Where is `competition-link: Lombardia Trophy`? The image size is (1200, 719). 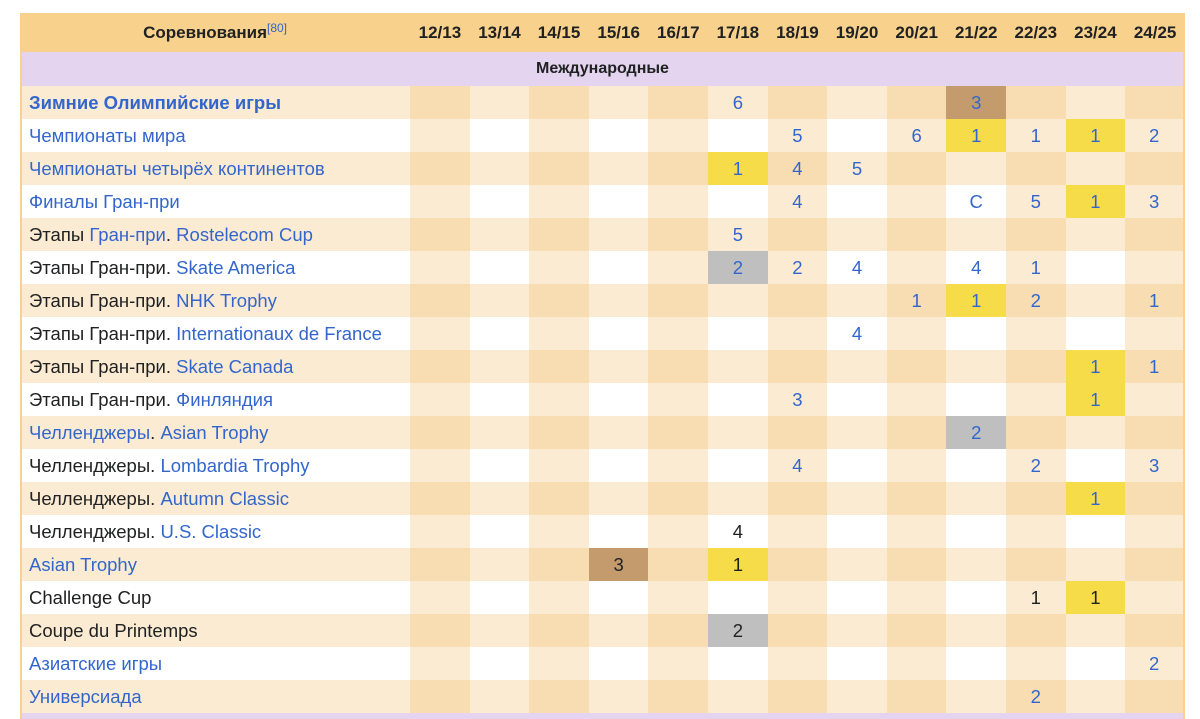 competition-link: Lombardia Trophy is located at coordinates (235, 465).